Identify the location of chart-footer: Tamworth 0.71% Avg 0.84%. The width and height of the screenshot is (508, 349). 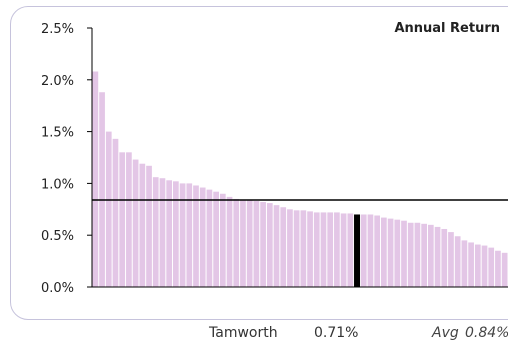
(254, 335).